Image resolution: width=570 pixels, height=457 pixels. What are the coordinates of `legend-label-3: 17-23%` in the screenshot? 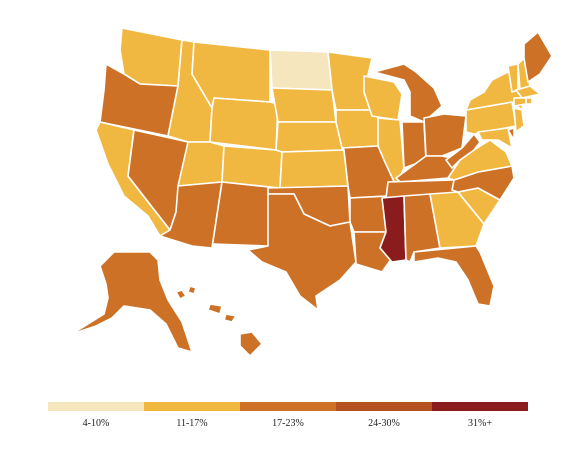 It's located at (288, 423).